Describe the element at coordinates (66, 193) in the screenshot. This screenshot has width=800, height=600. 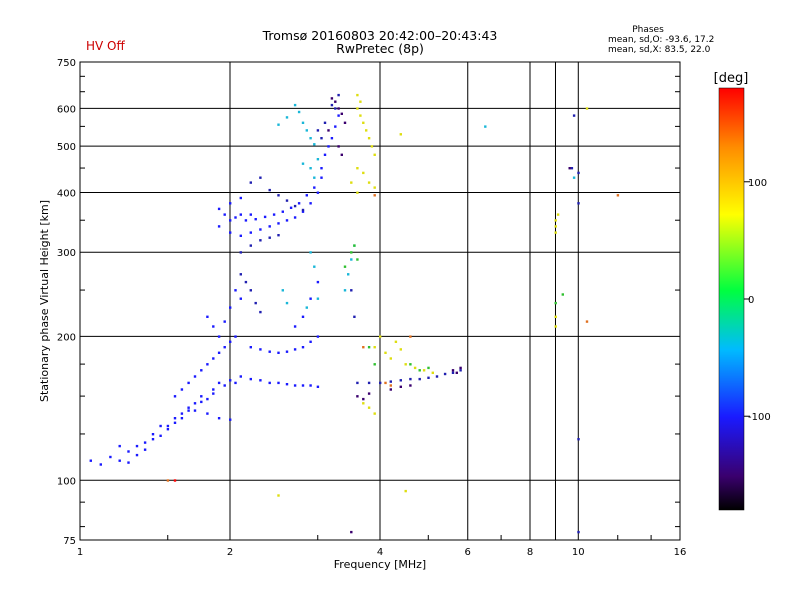
I see `y-tick-label: 400` at that location.